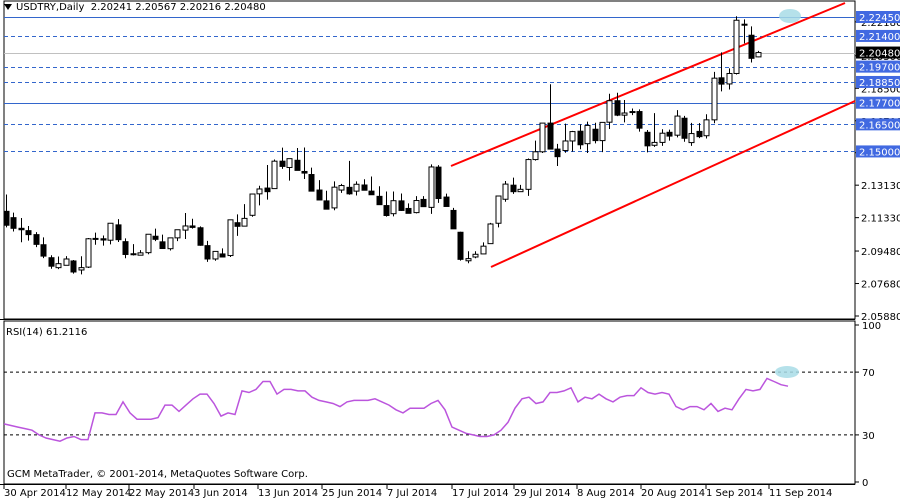  What do you see at coordinates (865, 483) in the screenshot?
I see `rsi-tick-label: 0` at bounding box center [865, 483].